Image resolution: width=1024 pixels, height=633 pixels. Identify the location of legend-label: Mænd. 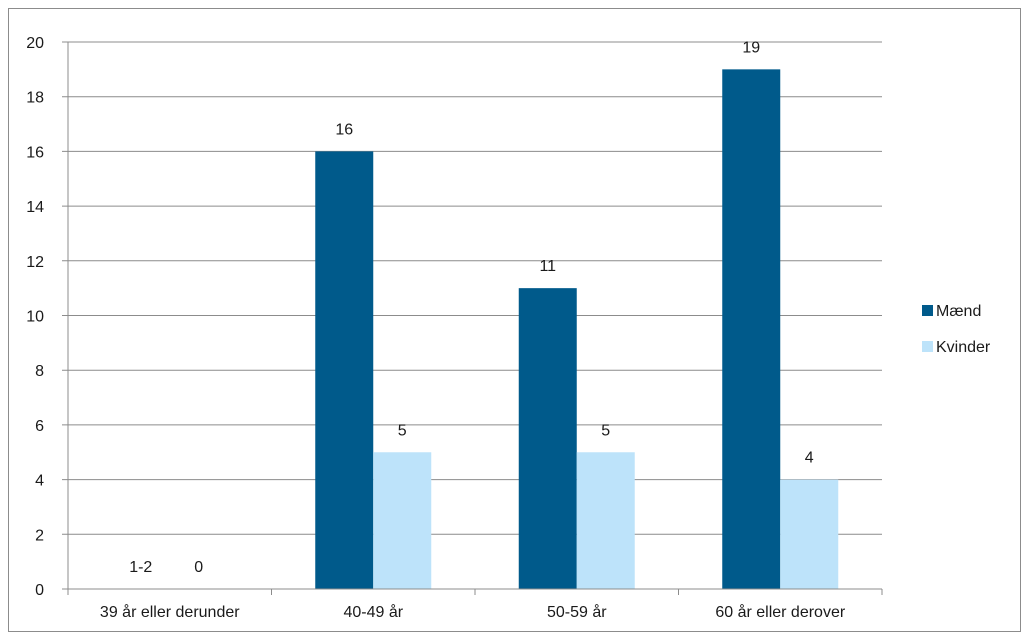
(958, 311).